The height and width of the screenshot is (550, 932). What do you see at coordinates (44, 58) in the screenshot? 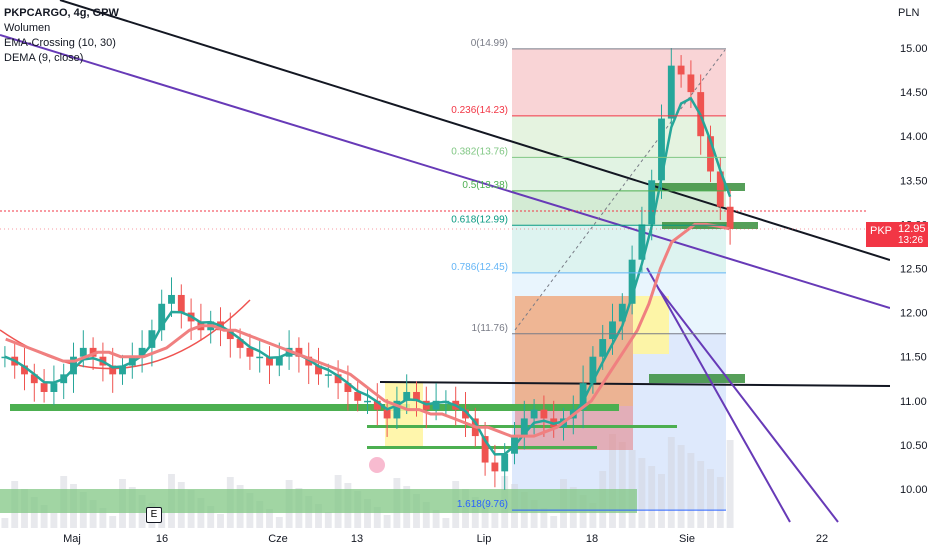
I see `indicator-dema: DEMA (9, close)` at bounding box center [44, 58].